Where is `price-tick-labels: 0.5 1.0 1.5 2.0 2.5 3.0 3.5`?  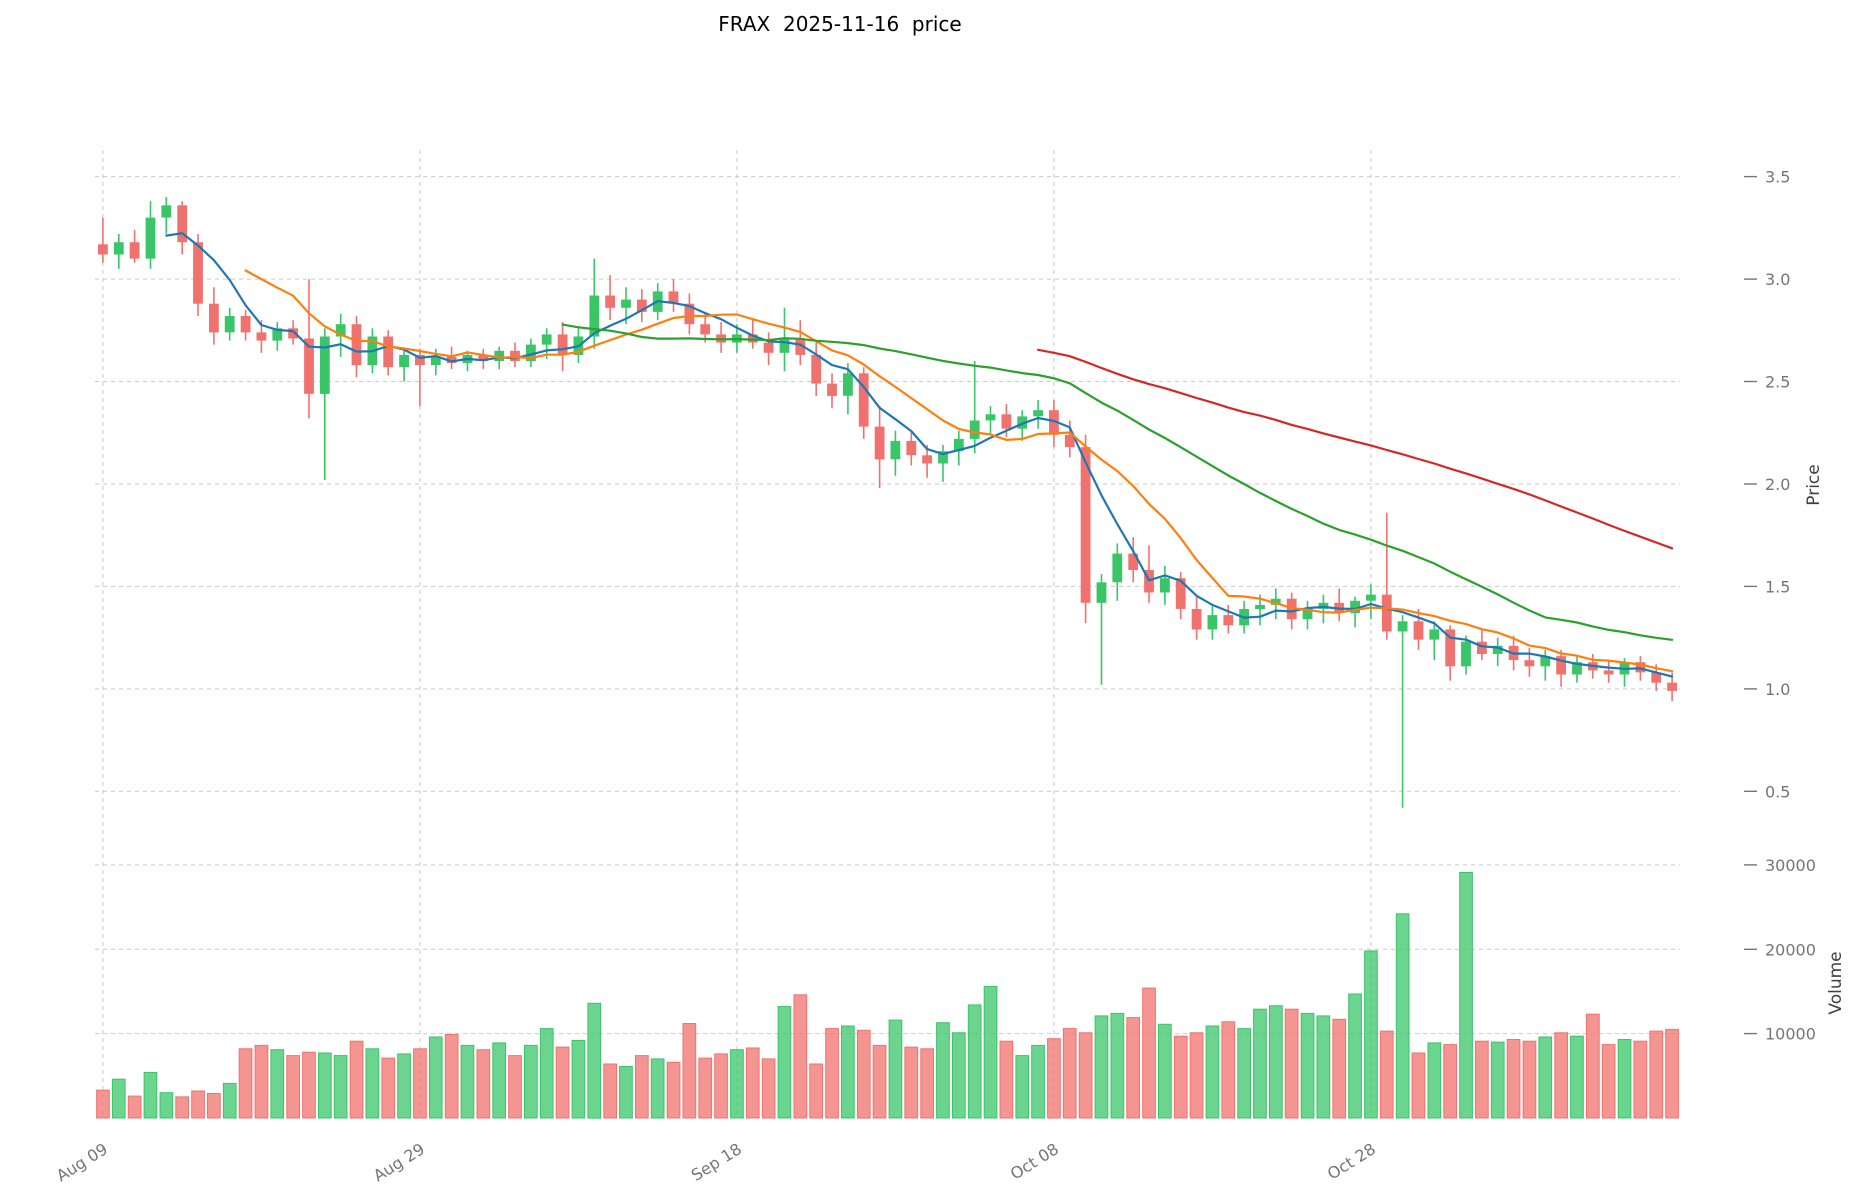
price-tick-labels: 0.5 1.0 1.5 2.0 2.5 3.0 3.5 is located at coordinates (1767, 484).